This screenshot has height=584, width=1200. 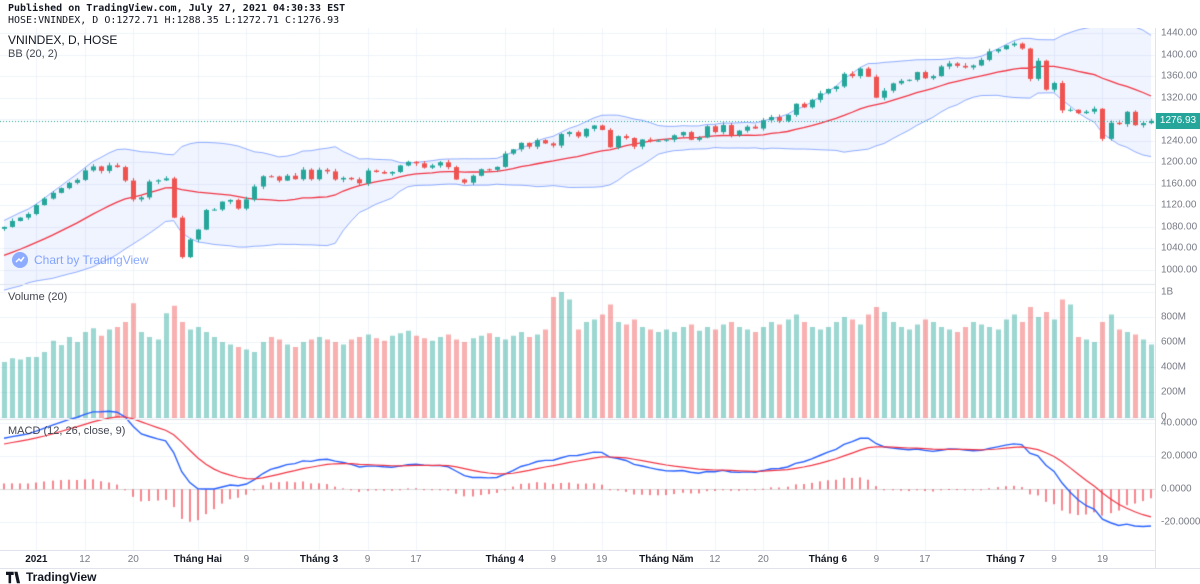 I want to click on time-axis-month-label: Tháng 4, so click(x=504, y=559).